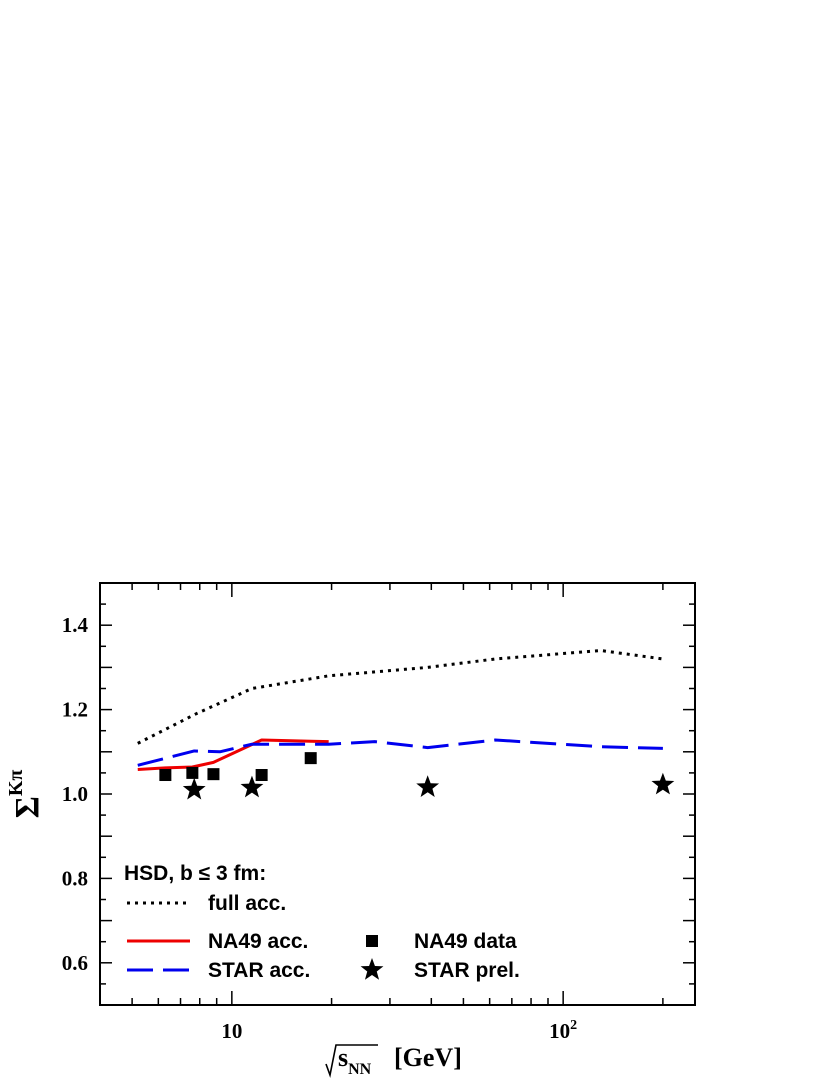  I want to click on x-axis-title-radical, so click(351, 1061).